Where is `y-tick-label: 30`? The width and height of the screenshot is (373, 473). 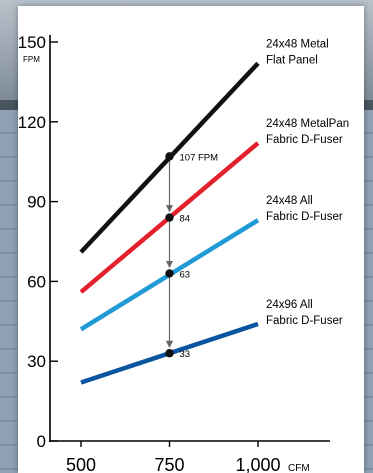 y-tick-label: 30 is located at coordinates (36, 361).